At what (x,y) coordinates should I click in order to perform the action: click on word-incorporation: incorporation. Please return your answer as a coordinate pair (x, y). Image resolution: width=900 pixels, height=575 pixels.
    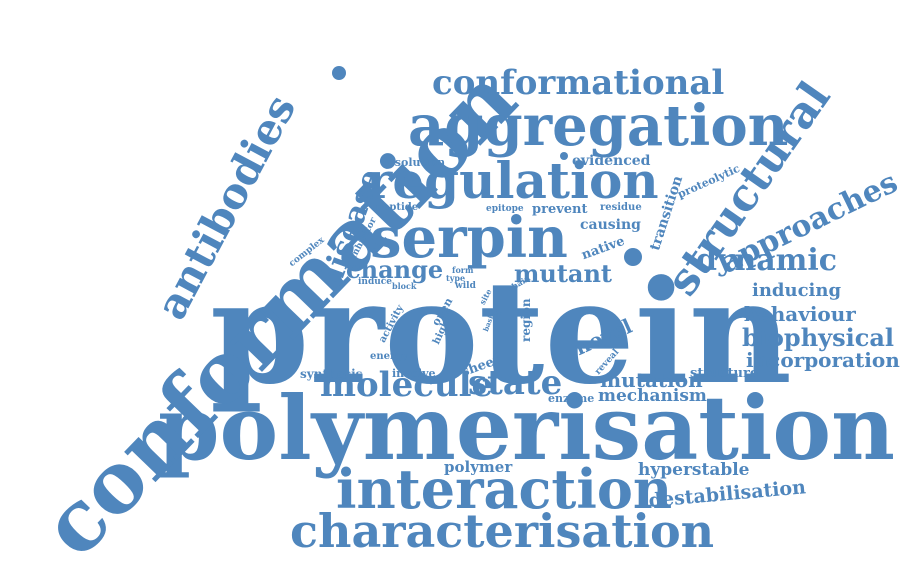
    Looking at the image, I should click on (823, 360).